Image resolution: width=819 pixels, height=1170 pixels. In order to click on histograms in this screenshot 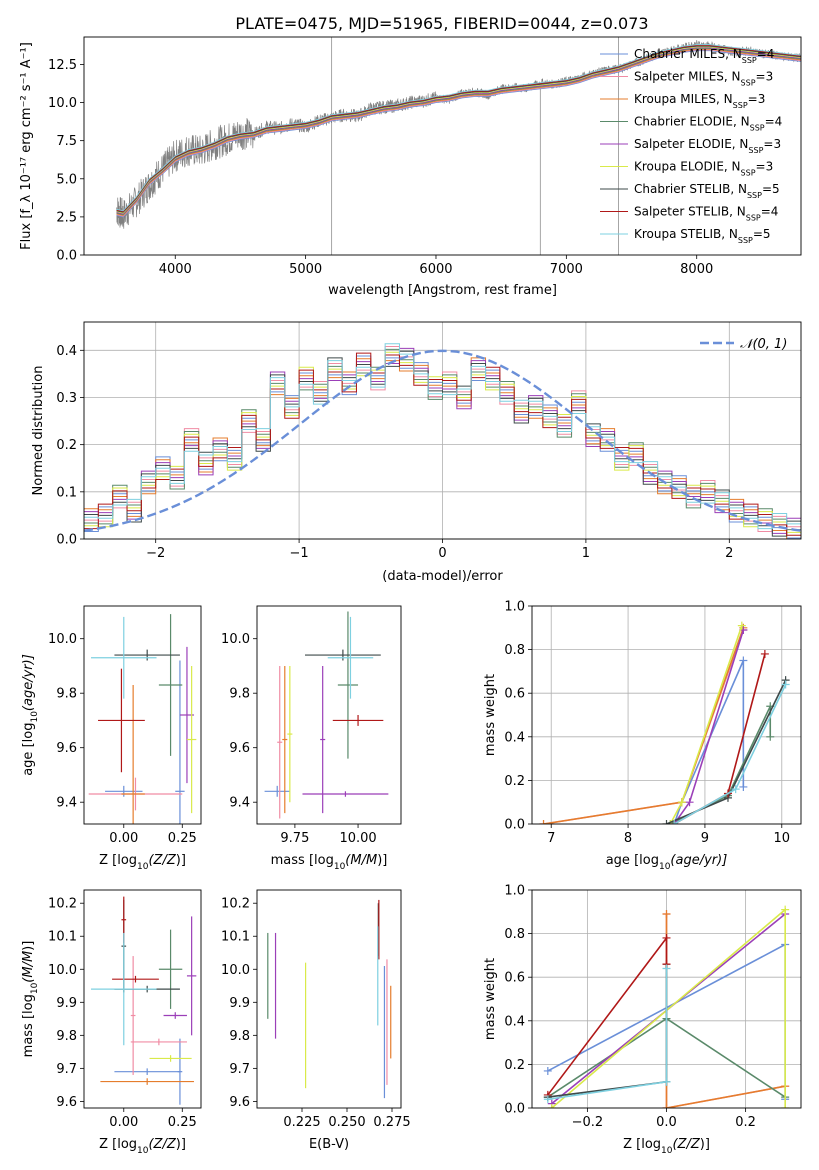, I will do `click(442, 441)`.